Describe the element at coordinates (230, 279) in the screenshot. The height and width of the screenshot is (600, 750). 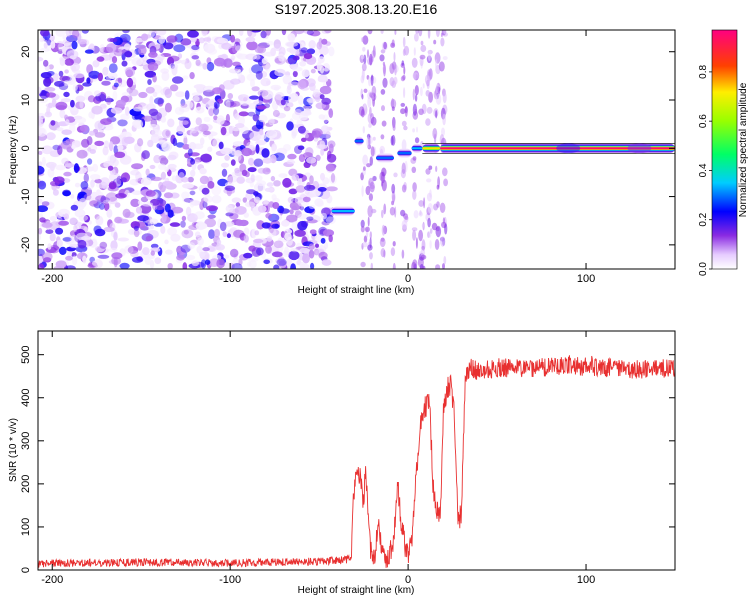
I see `spectrogram-xtick-label: -100` at that location.